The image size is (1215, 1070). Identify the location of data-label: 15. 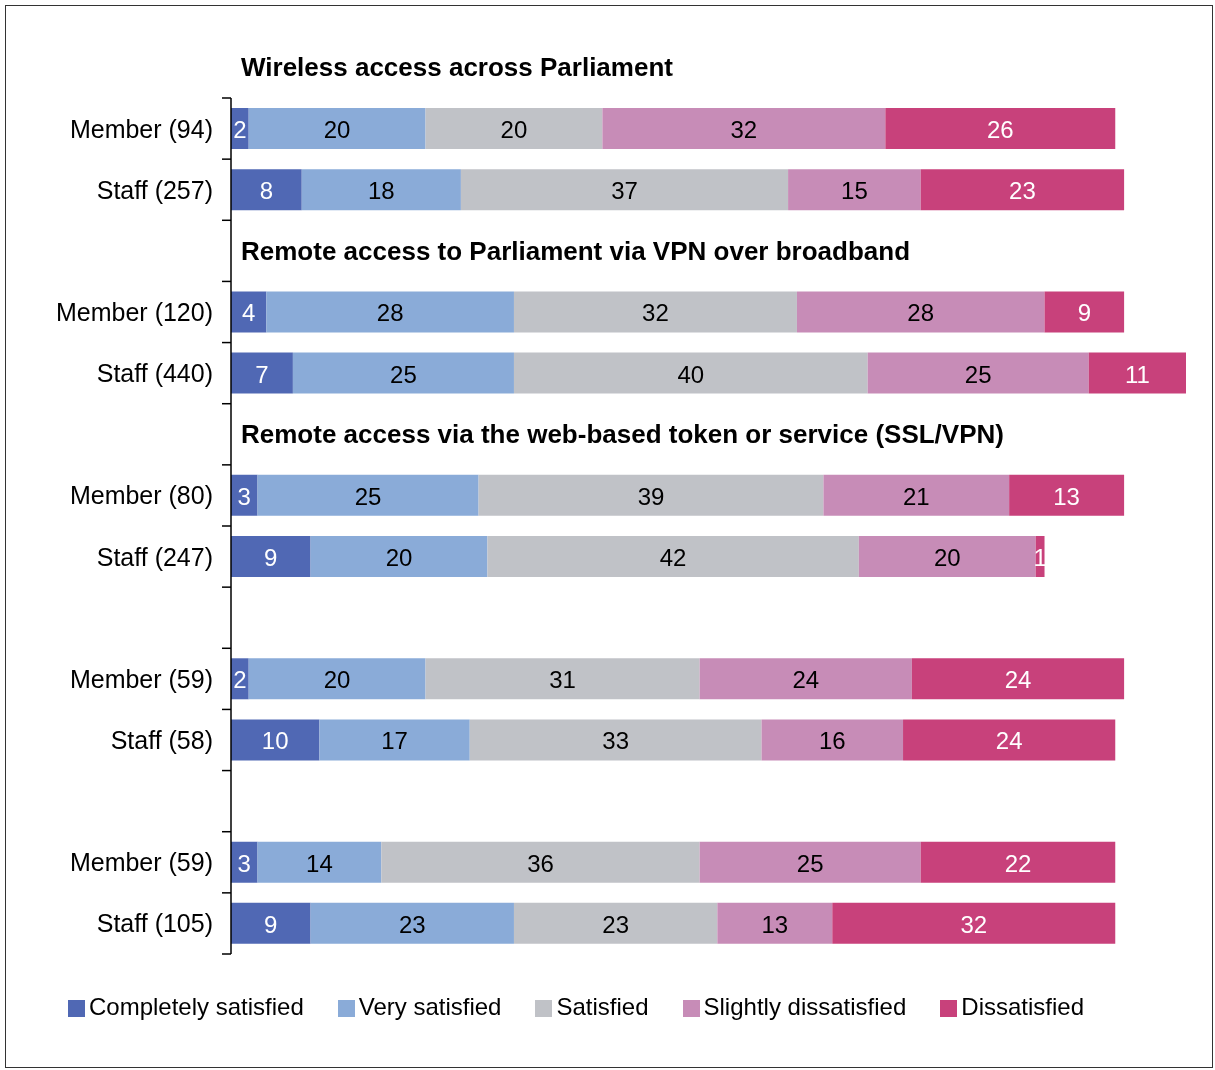
(854, 191).